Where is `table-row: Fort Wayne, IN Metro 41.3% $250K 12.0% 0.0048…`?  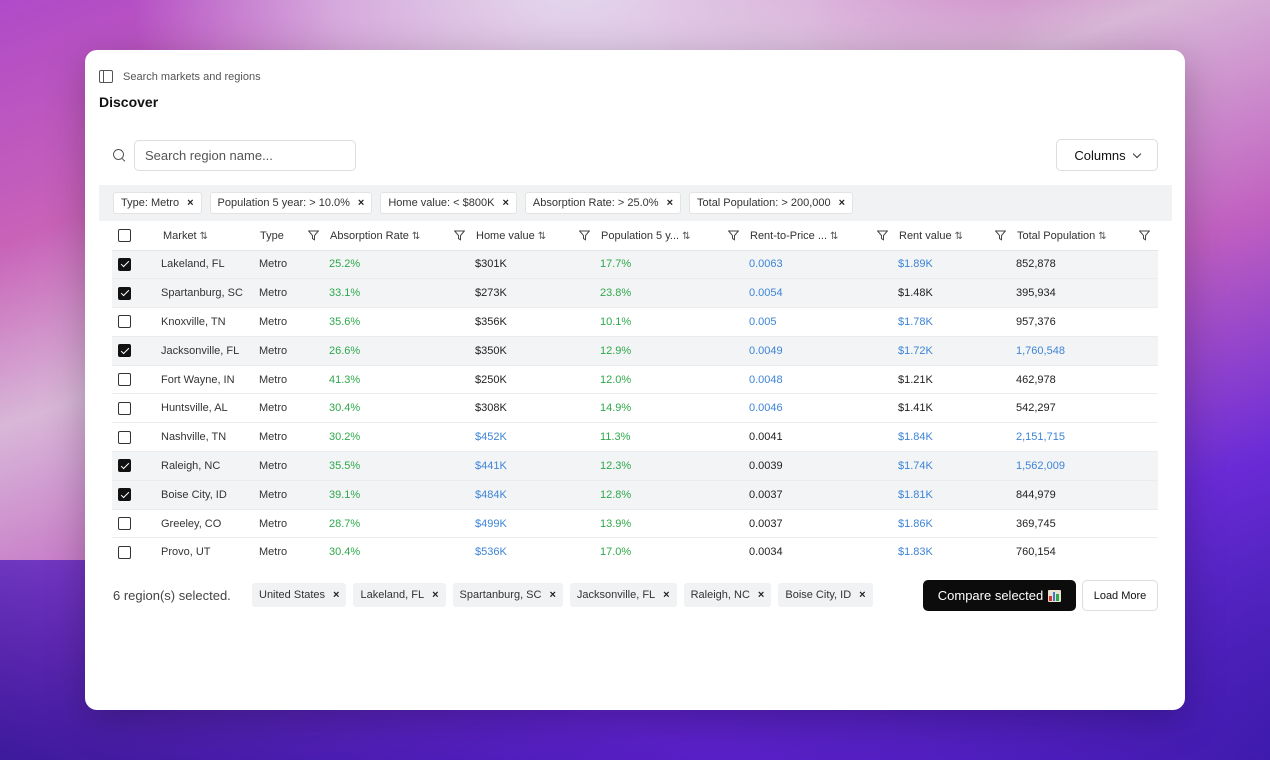 table-row: Fort Wayne, IN Metro 41.3% $250K 12.0% 0.0048… is located at coordinates (635, 380).